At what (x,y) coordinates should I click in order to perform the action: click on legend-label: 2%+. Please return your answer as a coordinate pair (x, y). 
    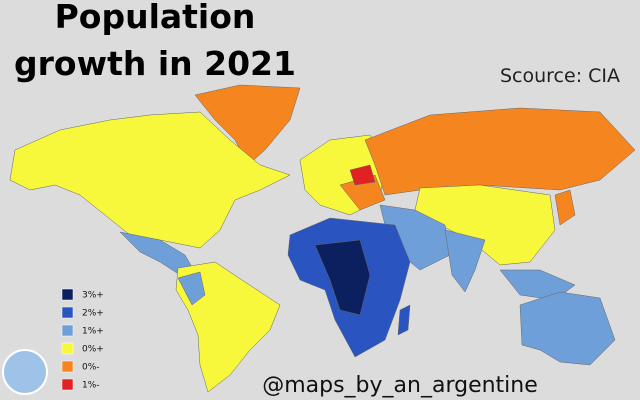
    Looking at the image, I should click on (93, 314).